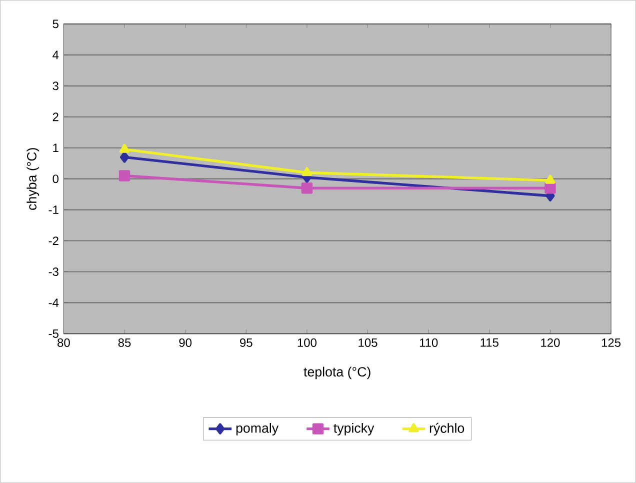 This screenshot has height=483, width=636. What do you see at coordinates (337, 373) in the screenshot?
I see `x-axis-title: teplota (°C)` at bounding box center [337, 373].